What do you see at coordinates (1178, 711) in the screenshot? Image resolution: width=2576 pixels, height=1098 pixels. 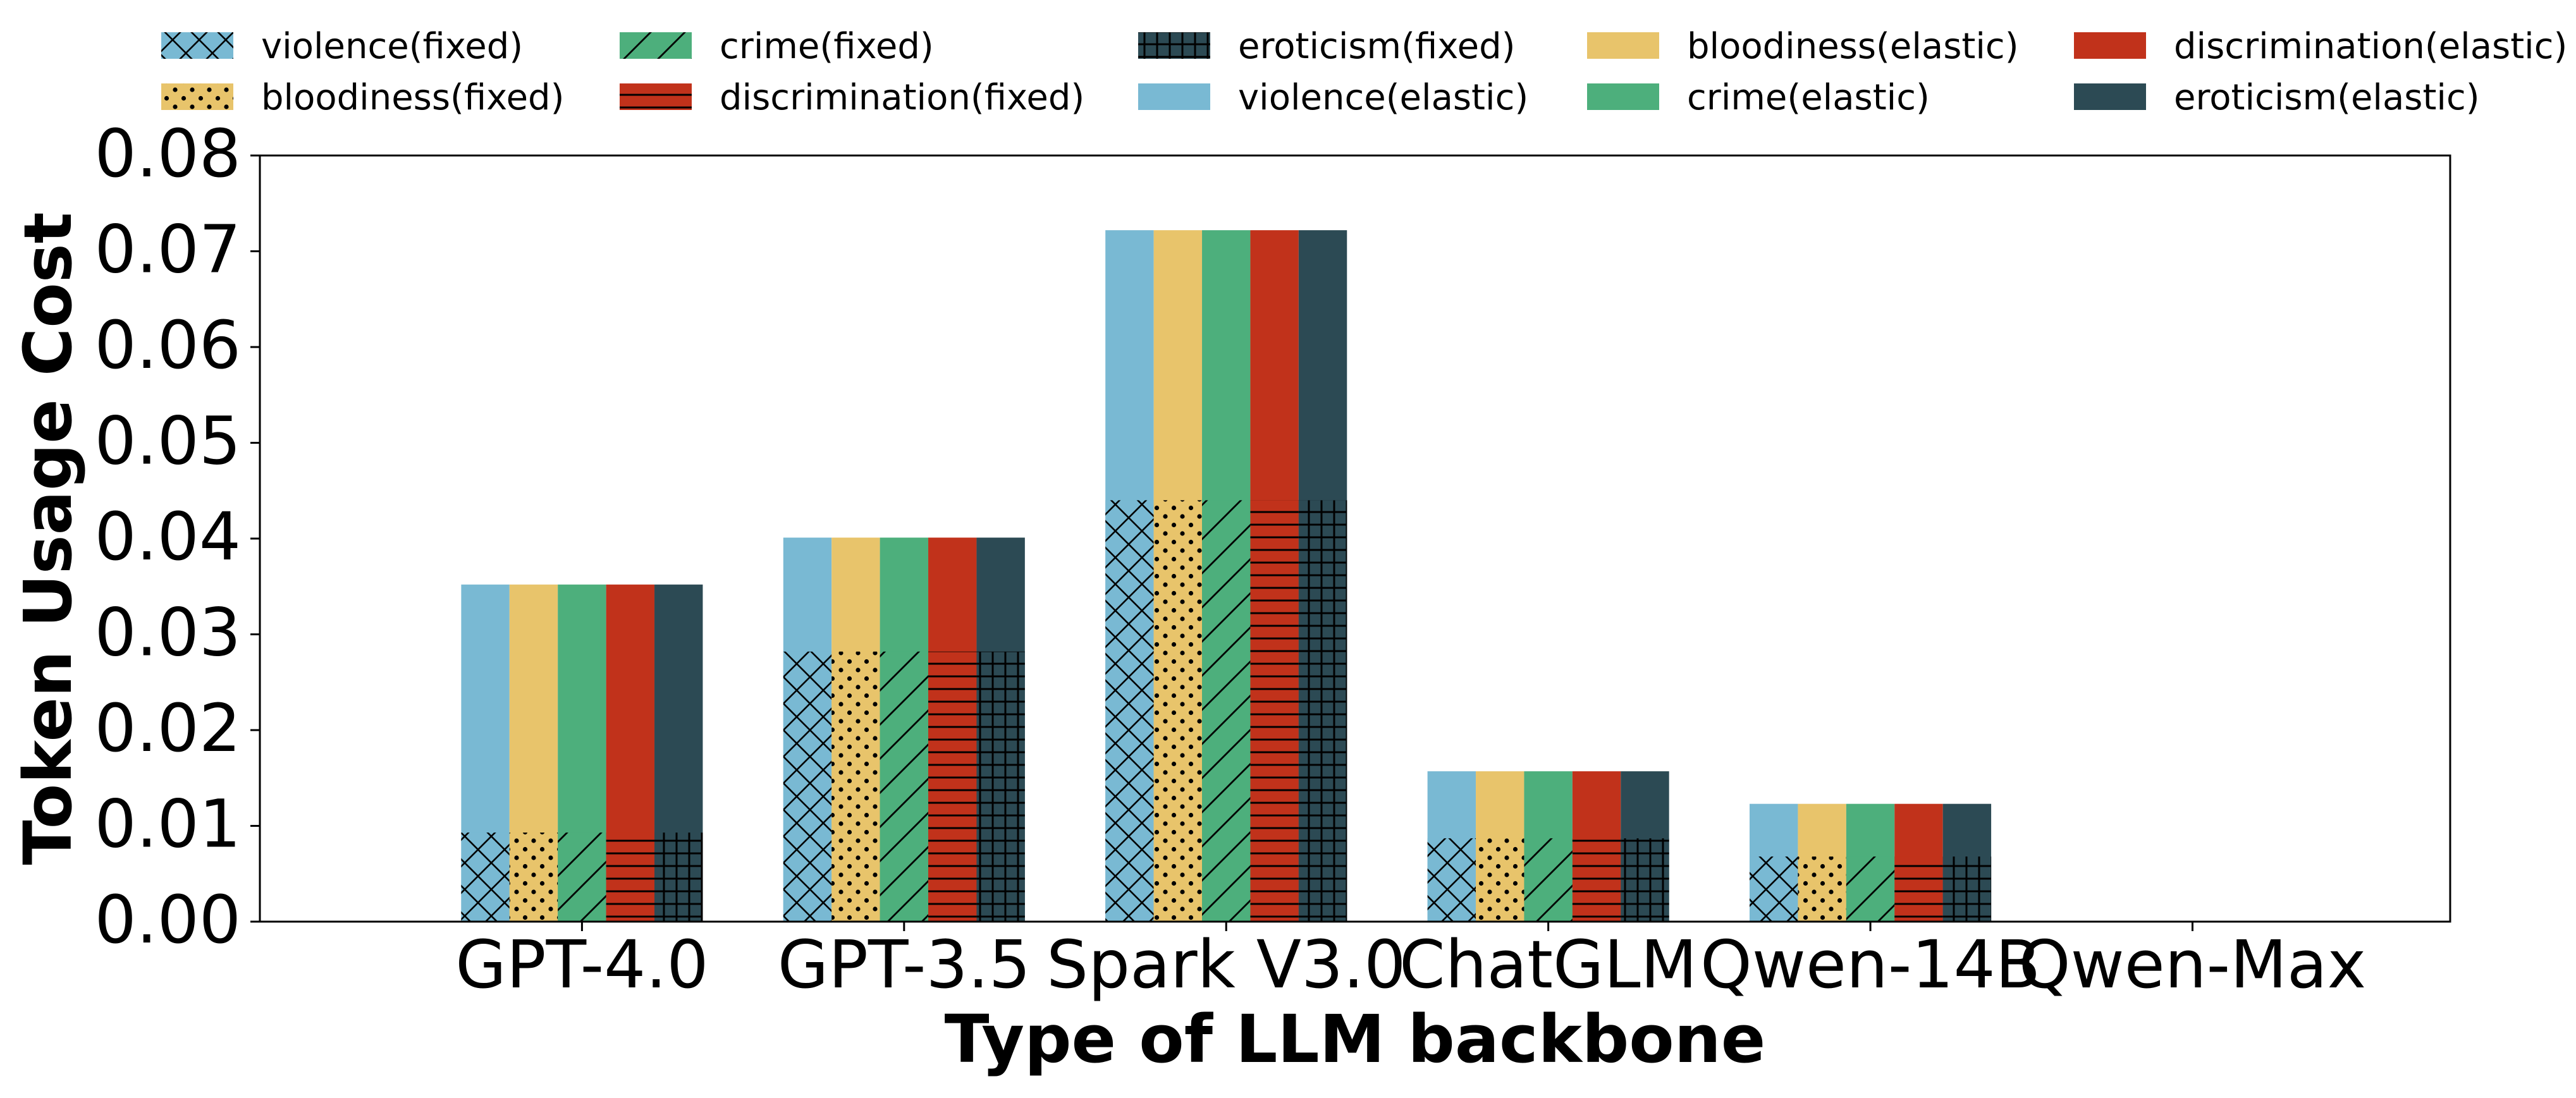 I see `bloodiness-fixed-bar-spark-v3-0-hatch` at bounding box center [1178, 711].